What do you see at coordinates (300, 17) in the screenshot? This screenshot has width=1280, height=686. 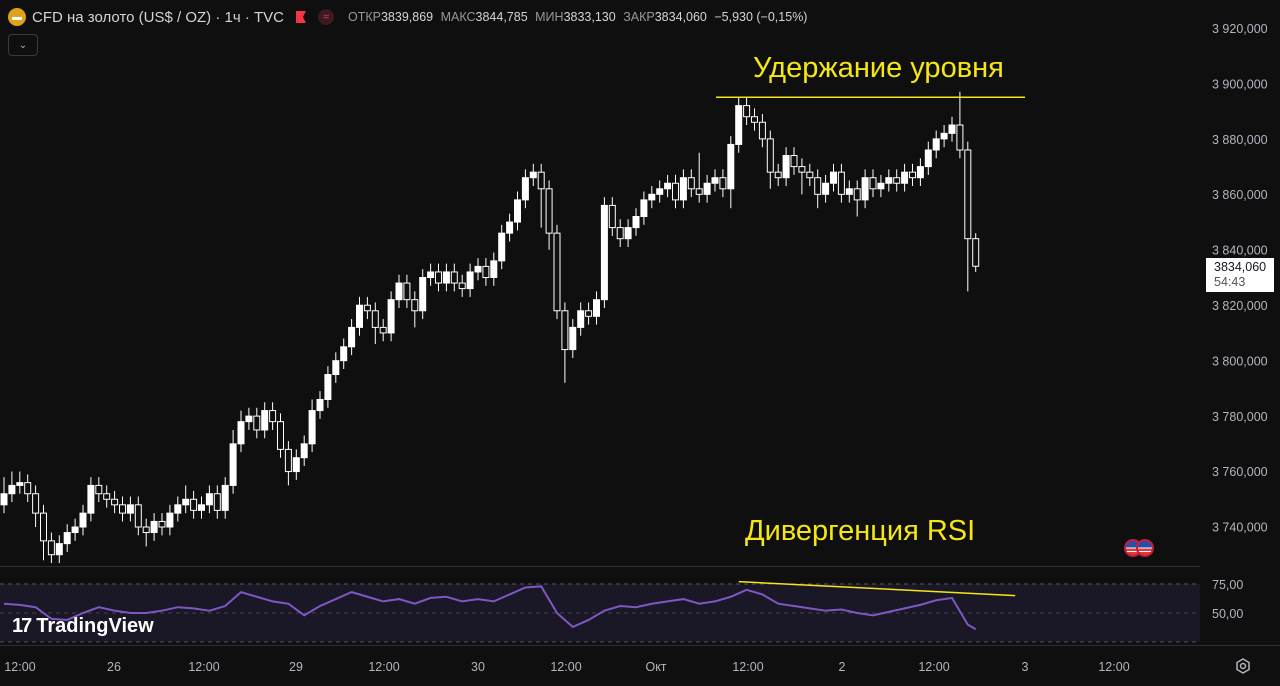 I see `flag-icon` at bounding box center [300, 17].